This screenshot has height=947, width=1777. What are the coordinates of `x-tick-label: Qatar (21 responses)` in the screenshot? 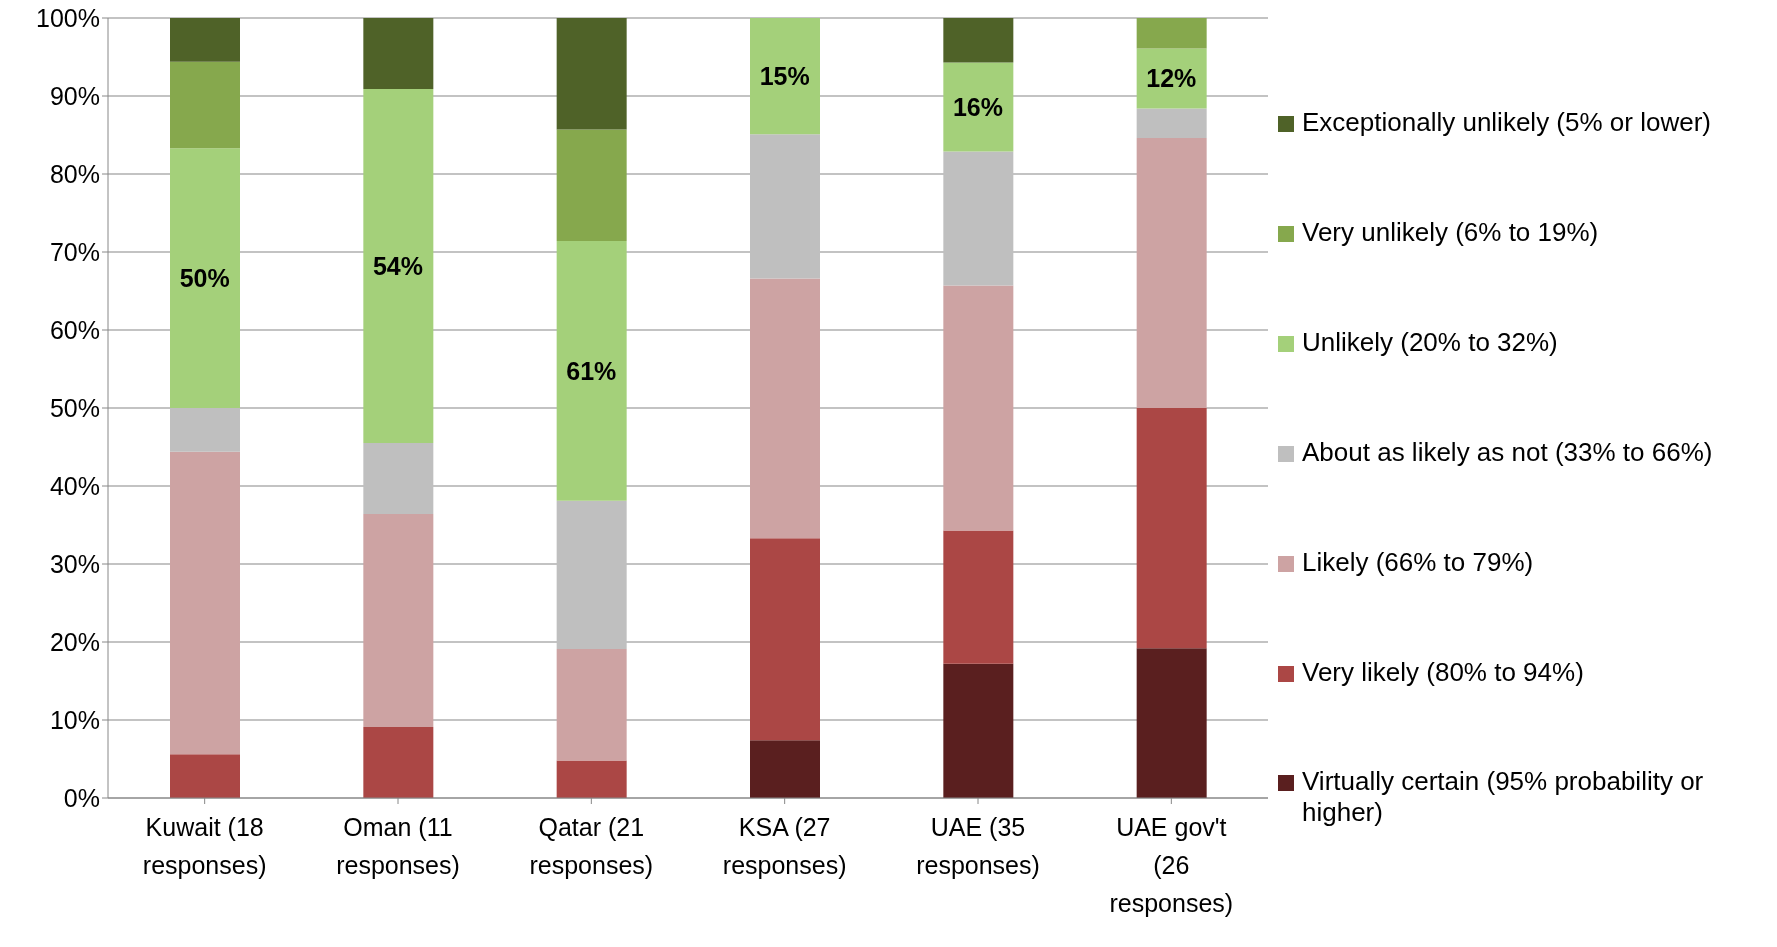 It's located at (591, 846).